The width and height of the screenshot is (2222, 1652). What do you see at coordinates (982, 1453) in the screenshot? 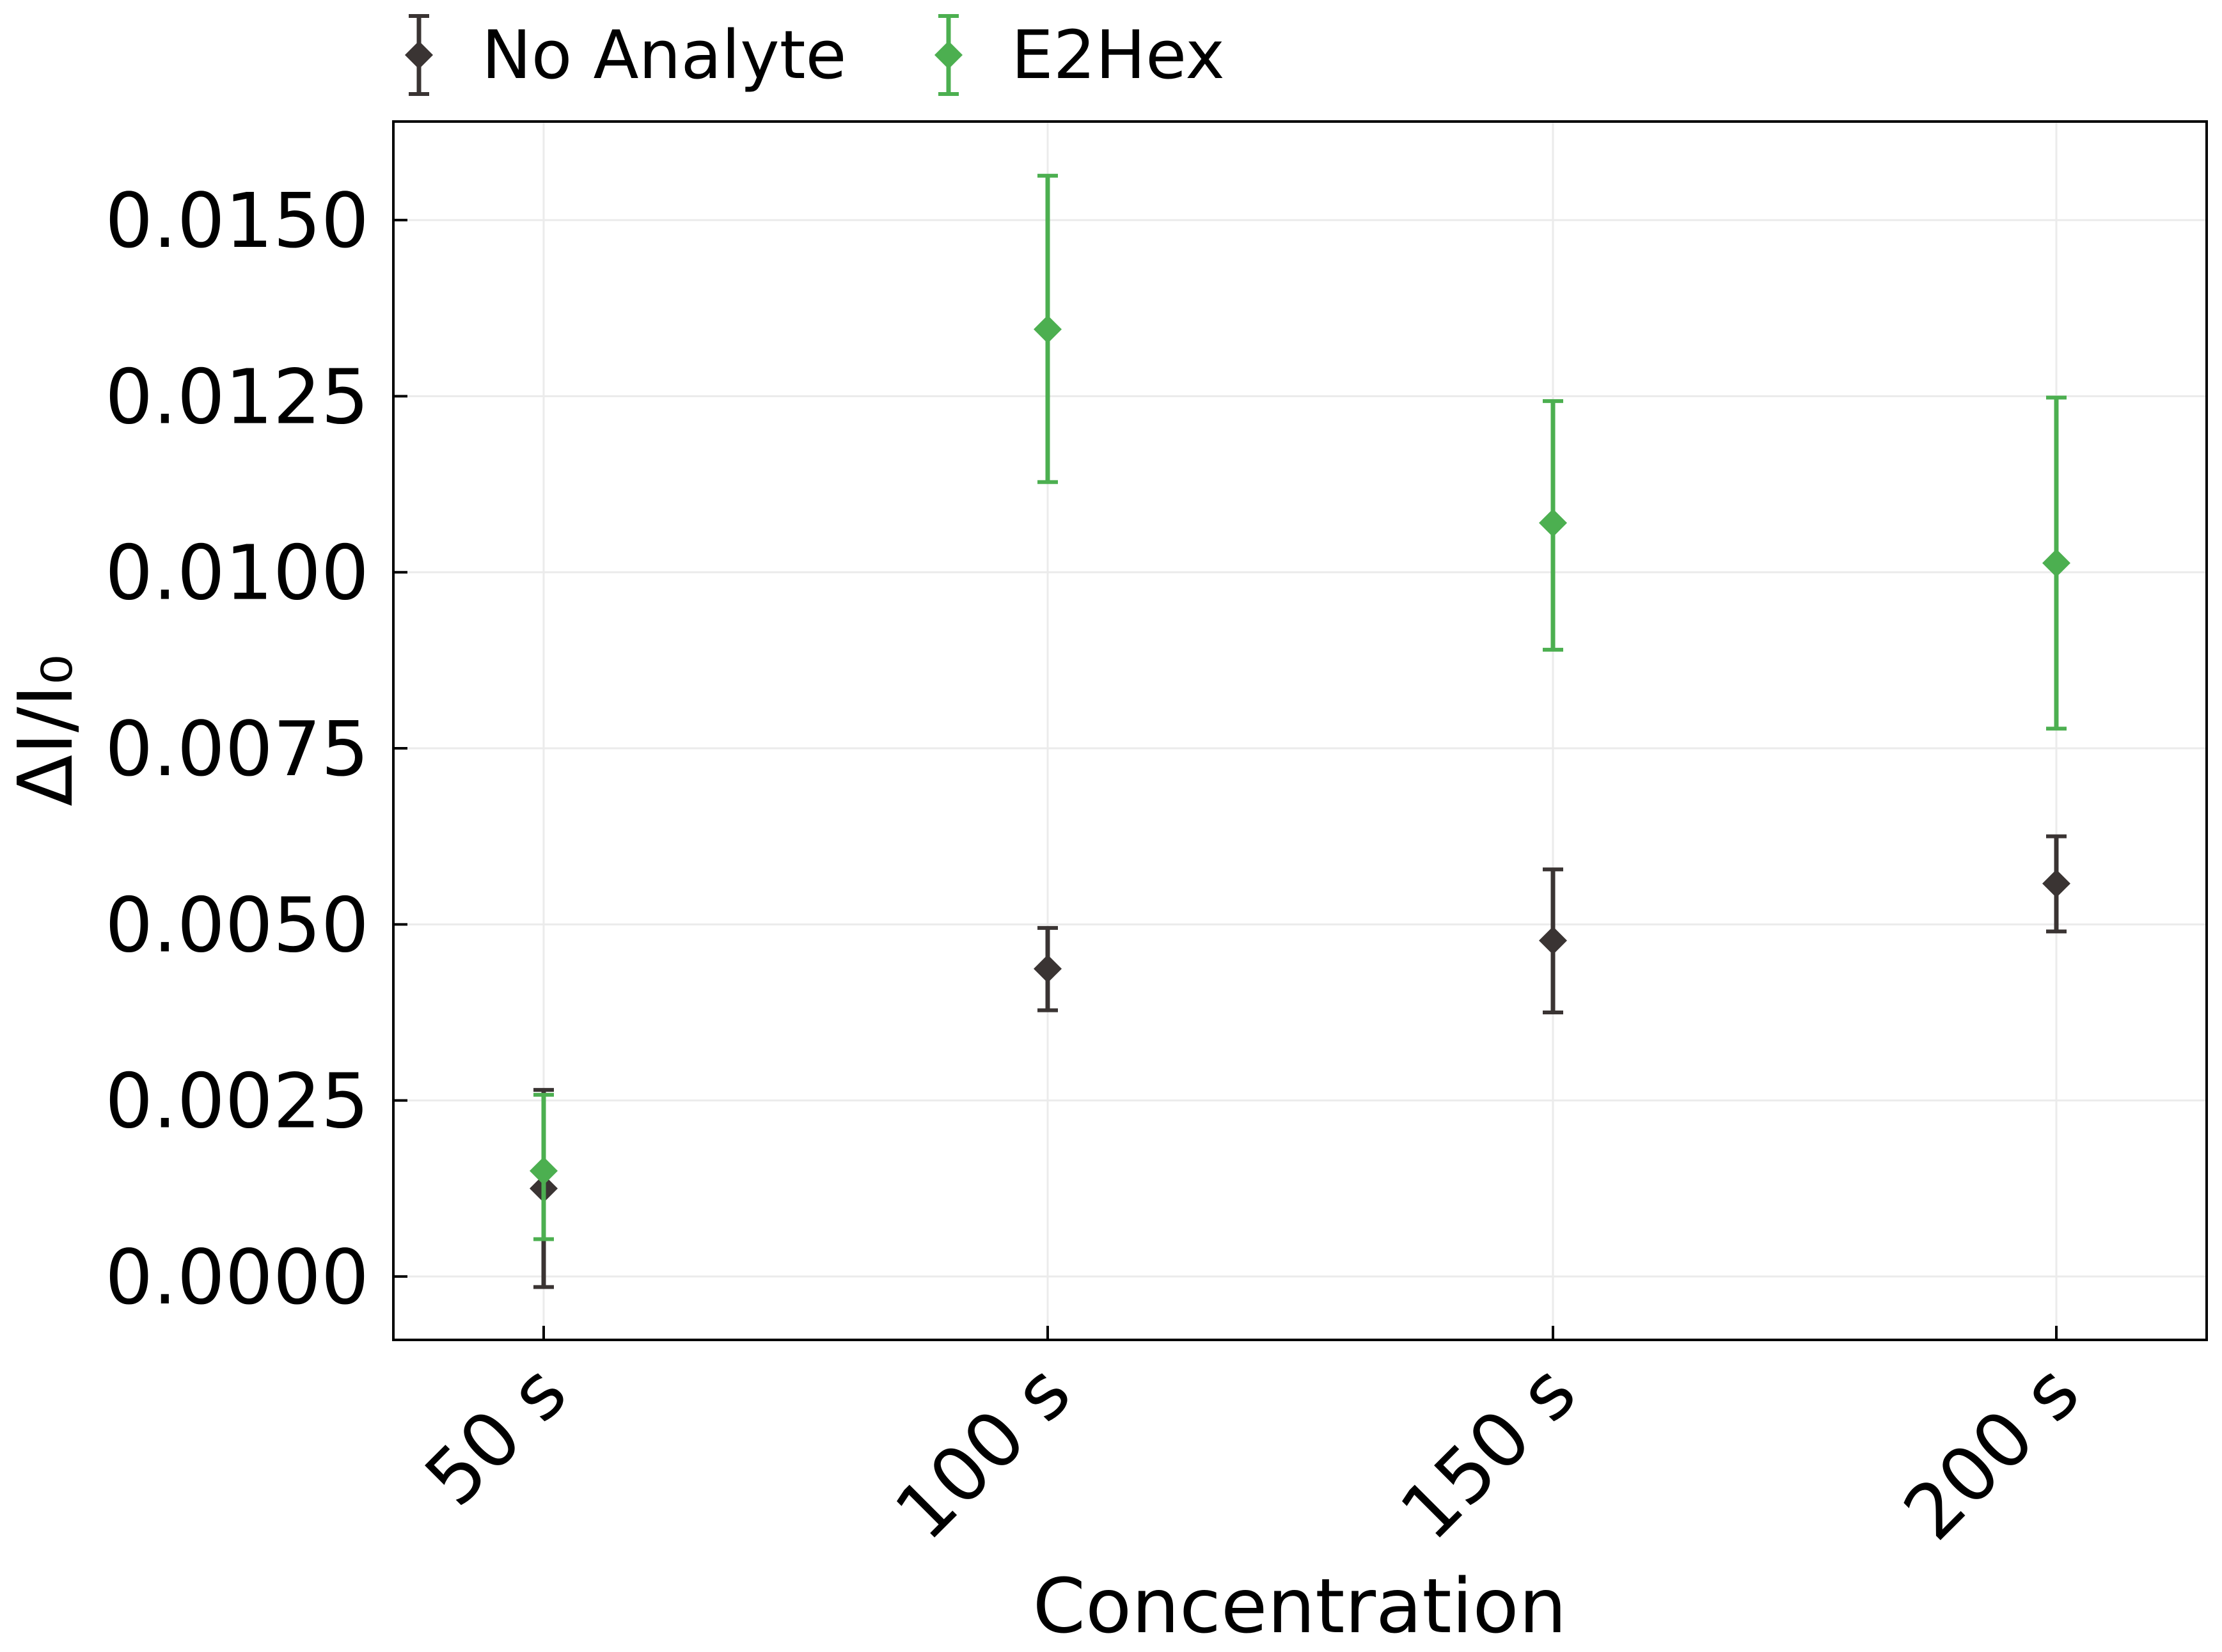
I see `x-tick-label: 100 s` at bounding box center [982, 1453].